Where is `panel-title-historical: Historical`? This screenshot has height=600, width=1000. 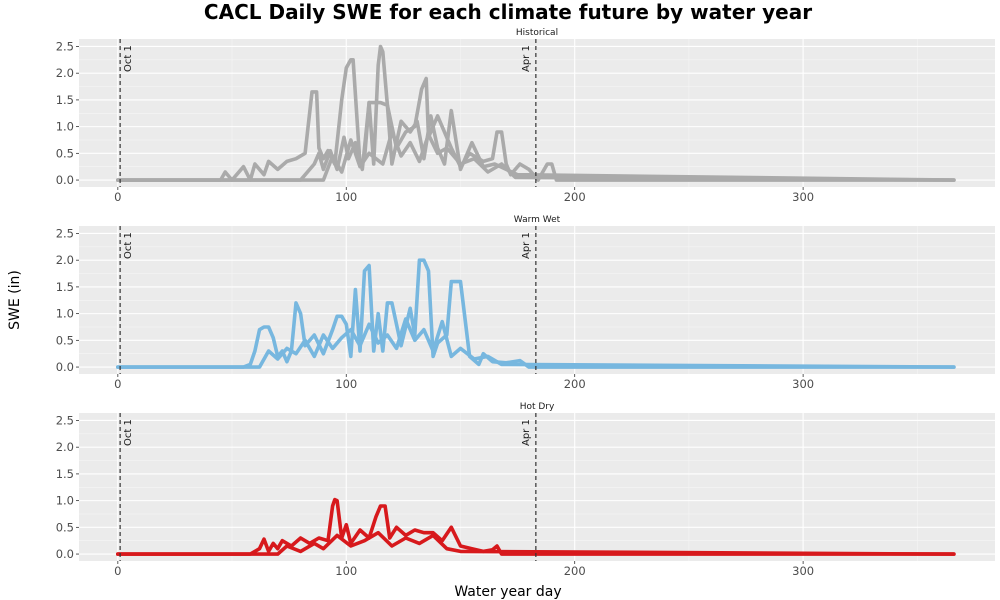 panel-title-historical: Historical is located at coordinates (537, 33).